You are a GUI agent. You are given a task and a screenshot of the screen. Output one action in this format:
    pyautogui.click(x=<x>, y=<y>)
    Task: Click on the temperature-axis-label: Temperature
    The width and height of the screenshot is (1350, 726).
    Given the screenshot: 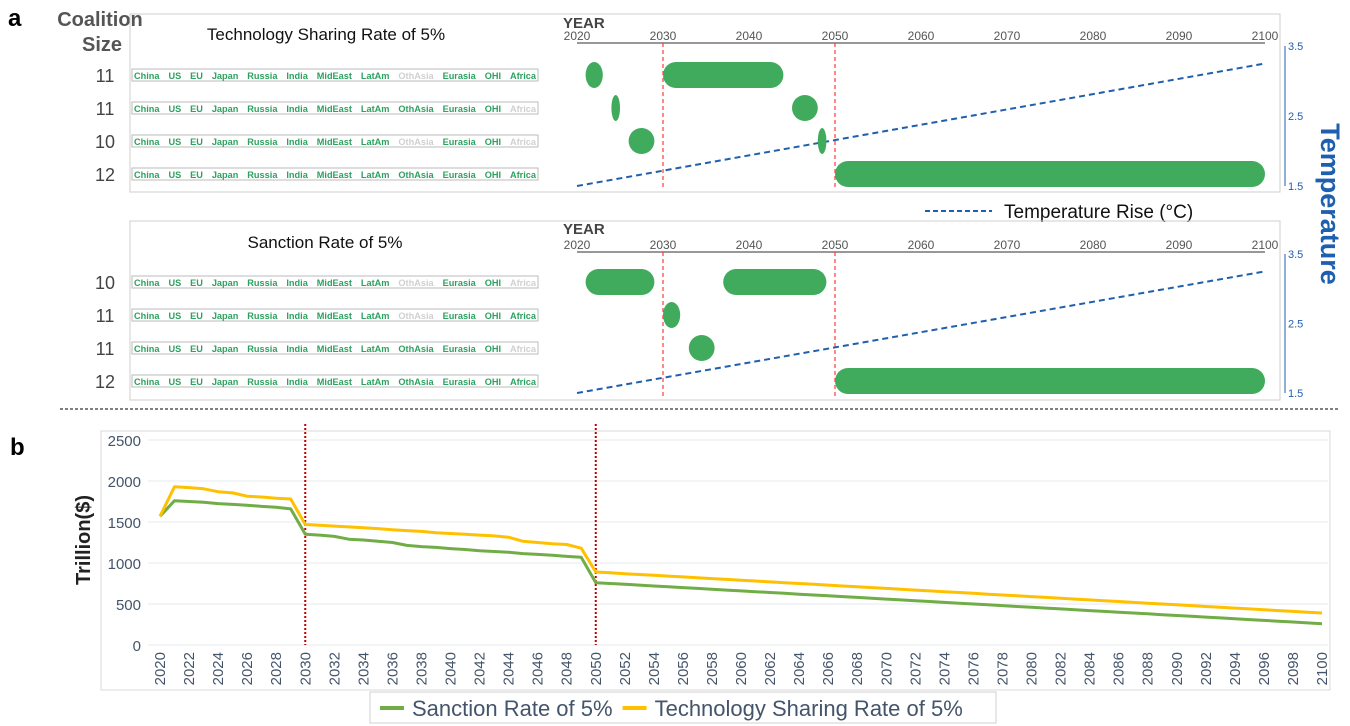 What is the action you would take?
    pyautogui.click(x=1330, y=204)
    